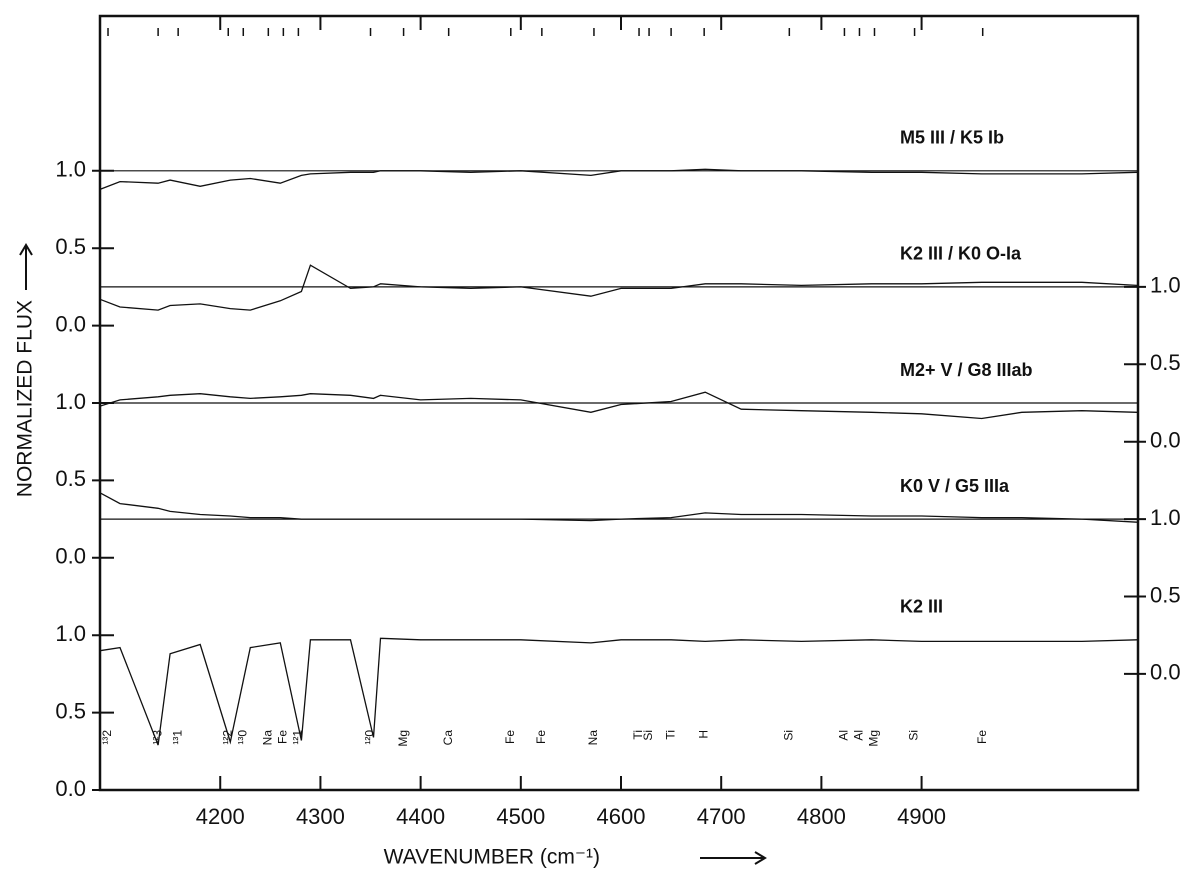 This screenshot has height=872, width=1200. Describe the element at coordinates (25, 398) in the screenshot. I see `y-axis-title: NORMALIZED FLUX` at that location.